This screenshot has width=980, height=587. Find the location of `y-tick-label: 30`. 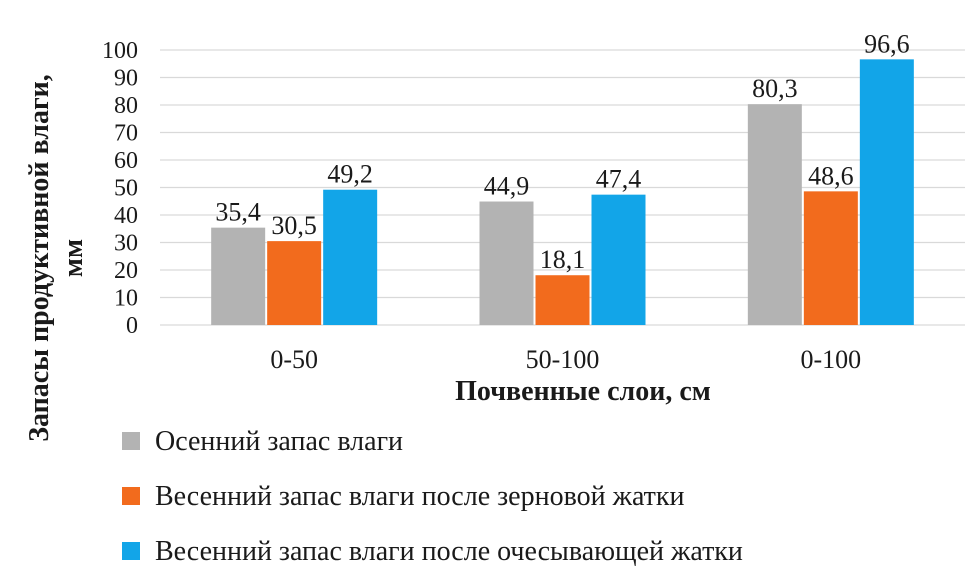

y-tick-label: 30 is located at coordinates (126, 244).